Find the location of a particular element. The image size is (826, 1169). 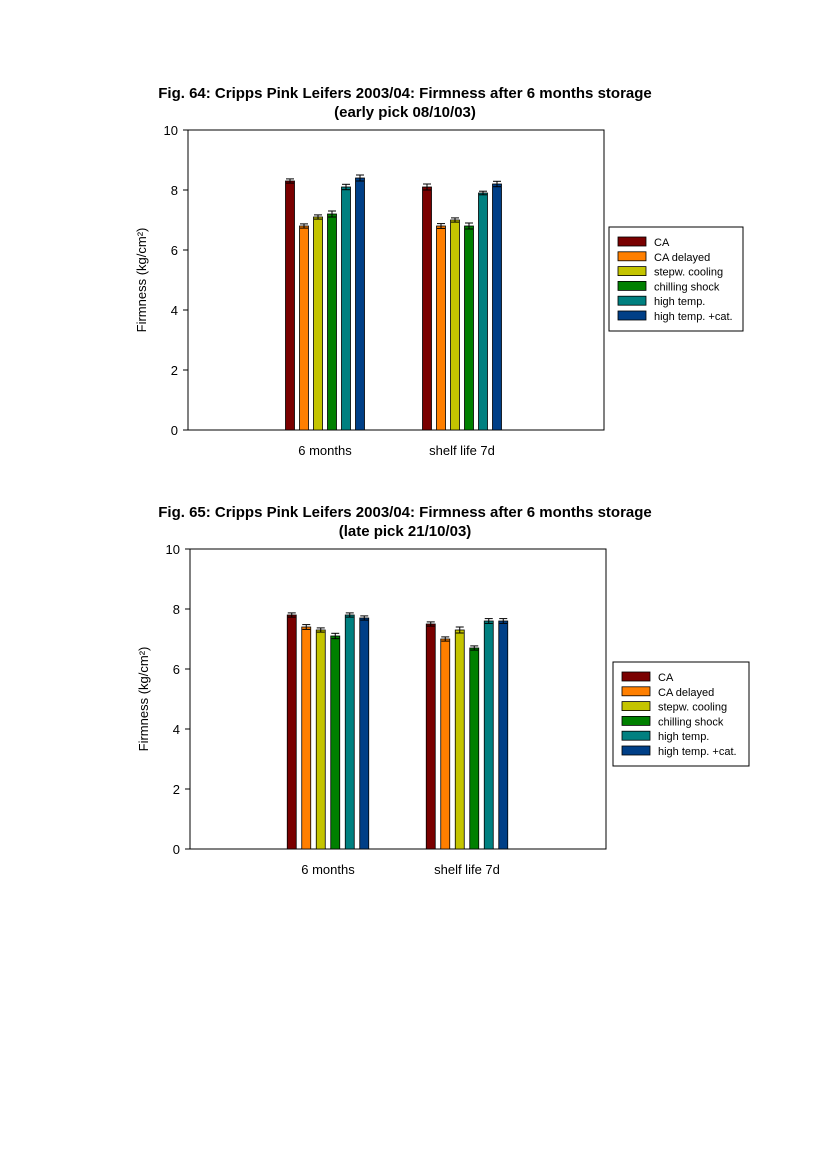

chart-title-line1: Fig. 65: Cripps Pink Leifers 2003/04 is located at coordinates (405, 512).